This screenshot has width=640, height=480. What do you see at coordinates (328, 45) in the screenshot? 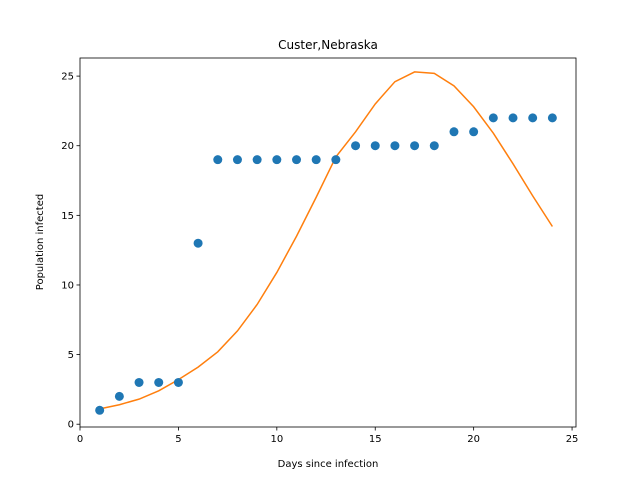
I see `chart-title: Custer,Nebraska` at bounding box center [328, 45].